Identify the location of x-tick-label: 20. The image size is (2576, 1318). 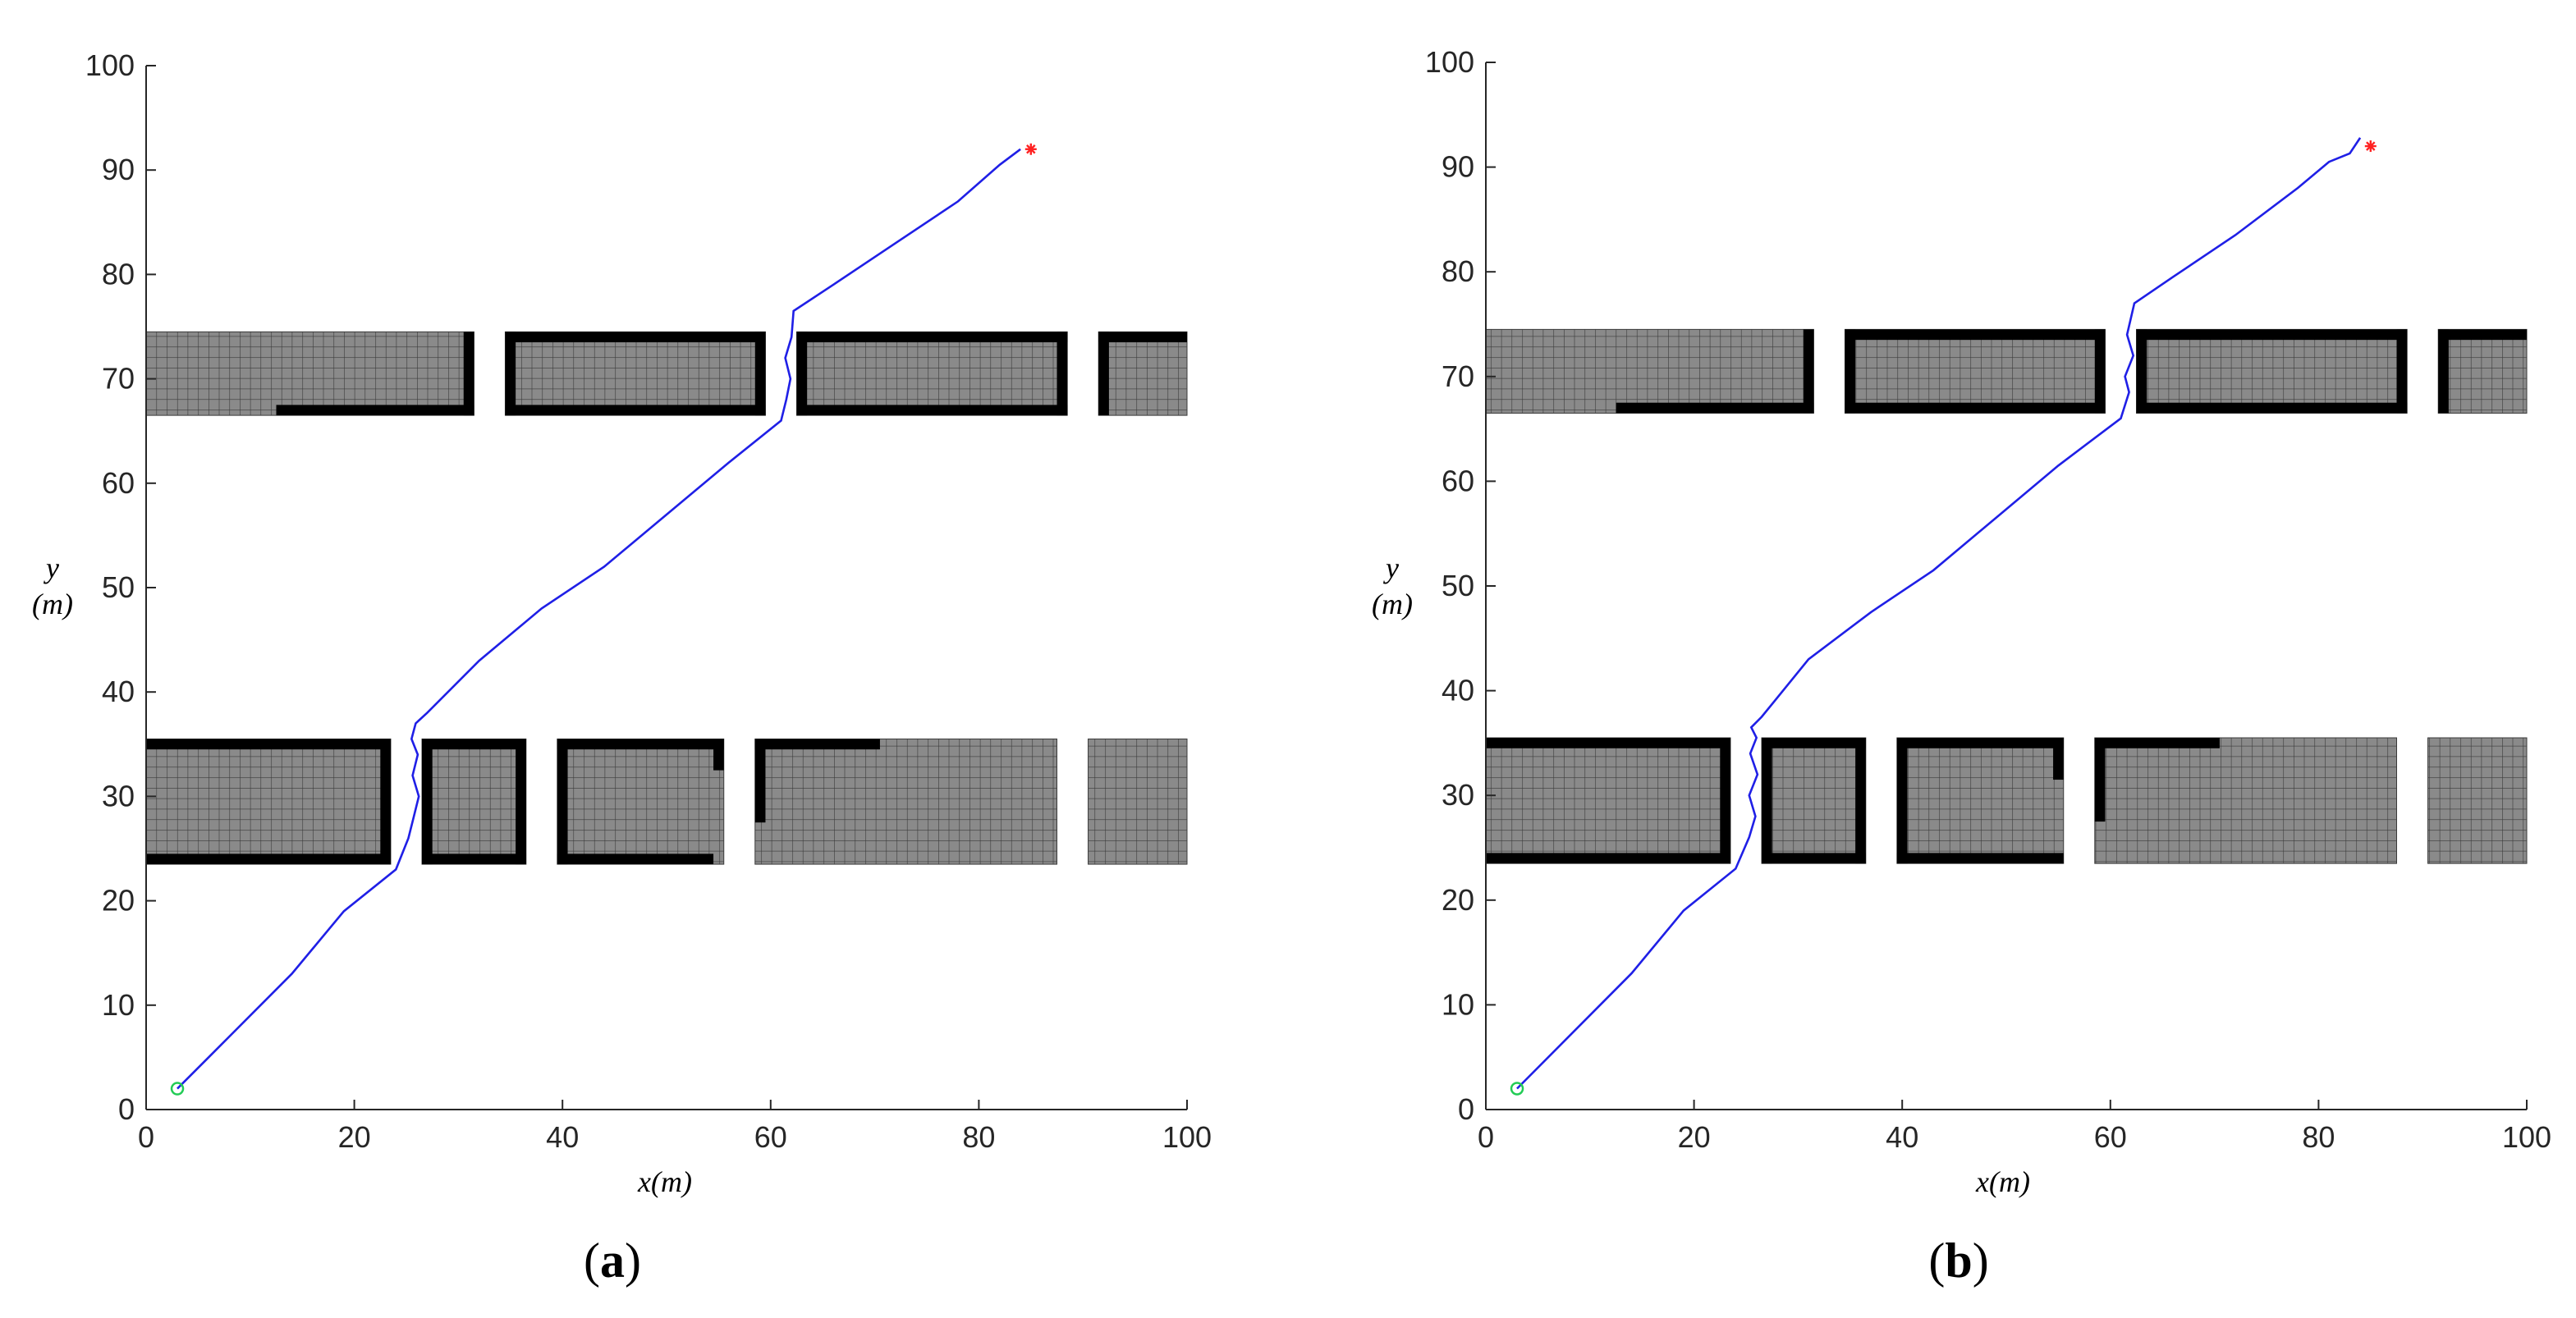
(1695, 1137).